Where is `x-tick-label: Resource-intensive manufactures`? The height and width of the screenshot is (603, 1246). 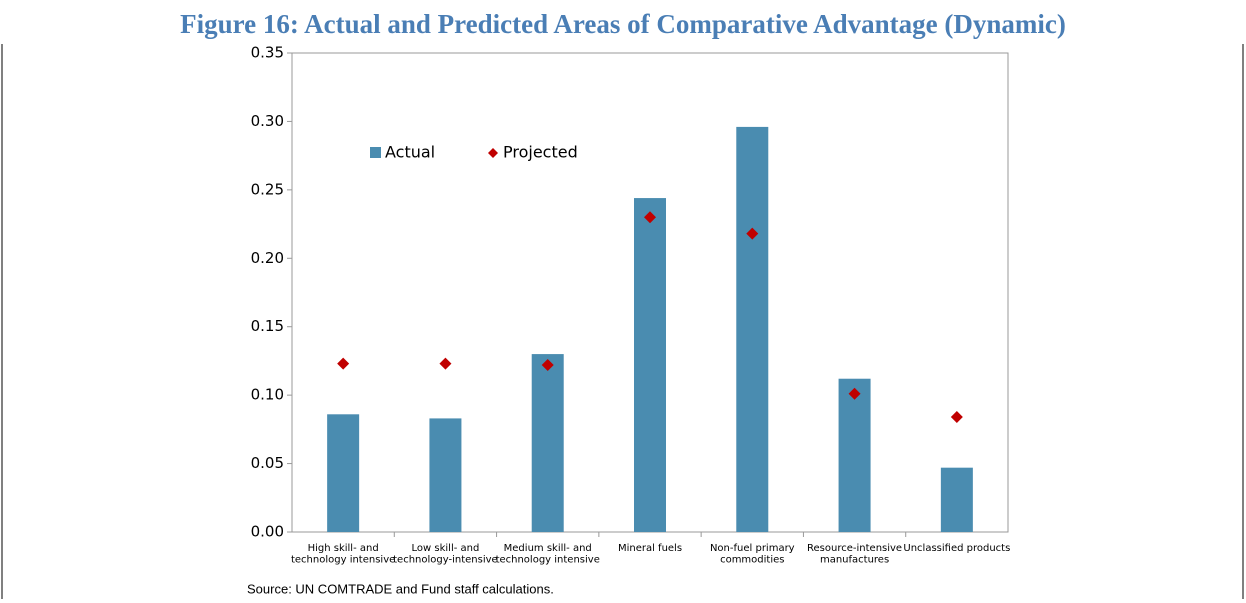
x-tick-label: Resource-intensive manufactures is located at coordinates (854, 554).